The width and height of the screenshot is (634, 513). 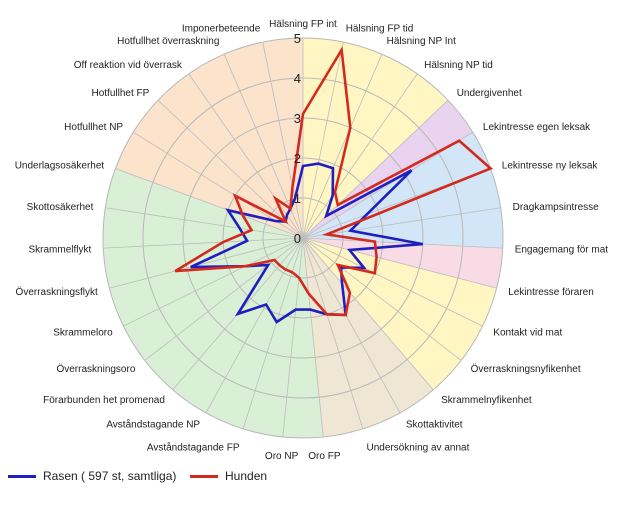 What do you see at coordinates (60, 165) in the screenshot?
I see `axis-label-25: Underlagsosäkerhet` at bounding box center [60, 165].